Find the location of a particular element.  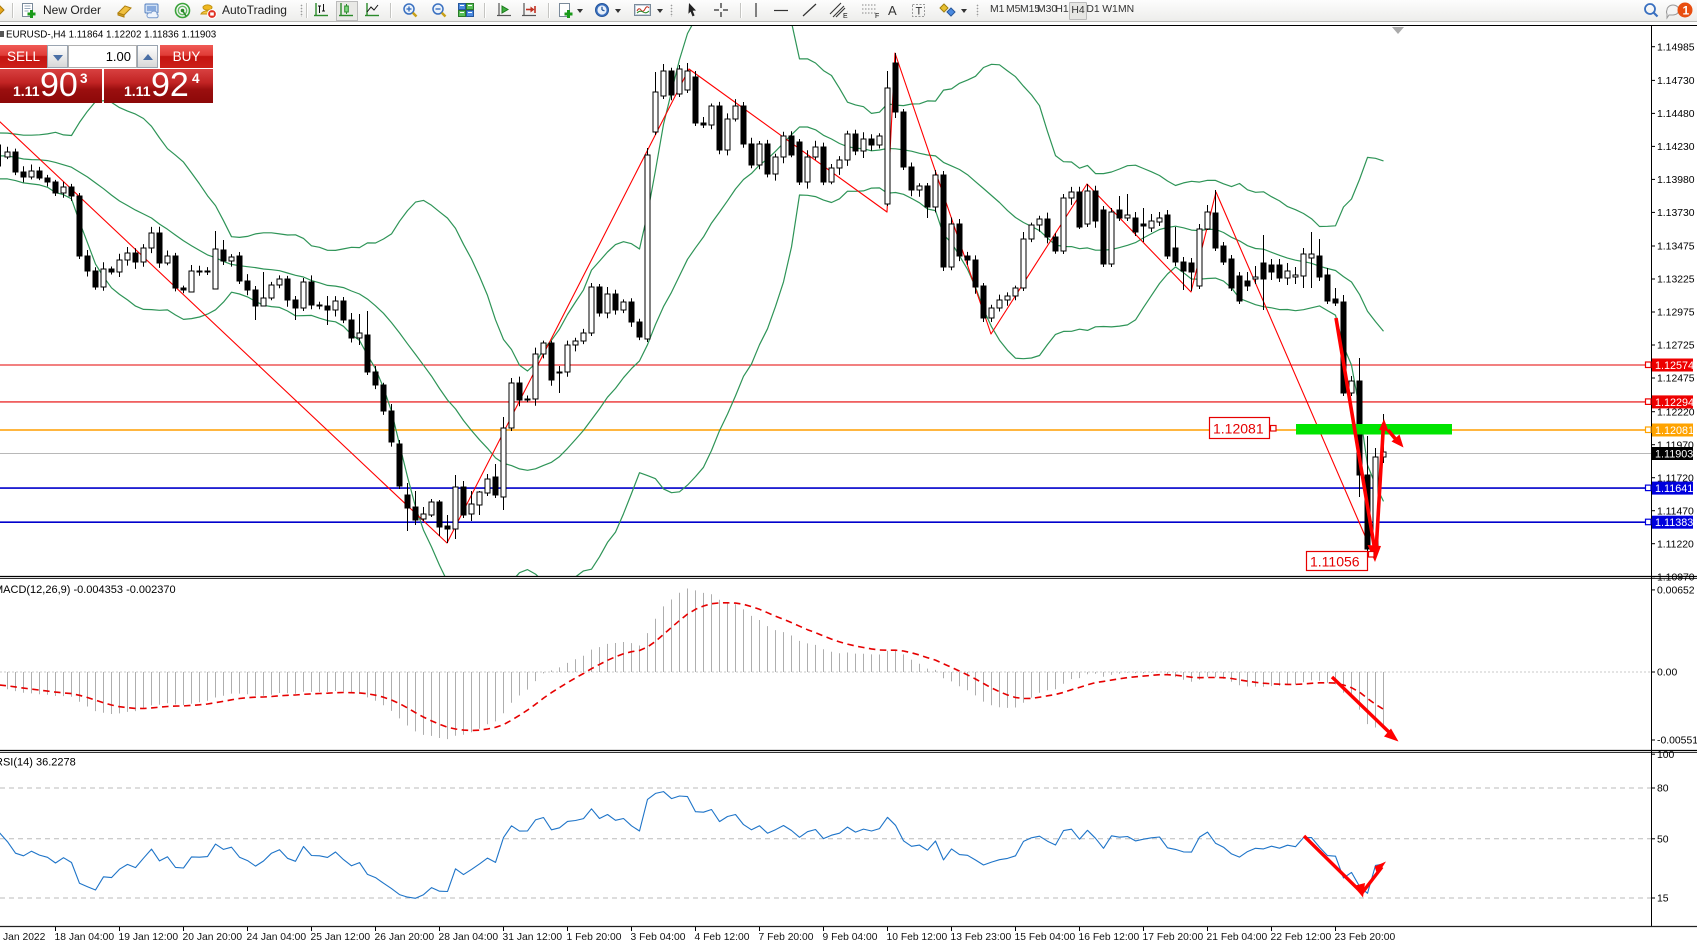

svg-text: 18 Jan 04:00 is located at coordinates (85, 937).